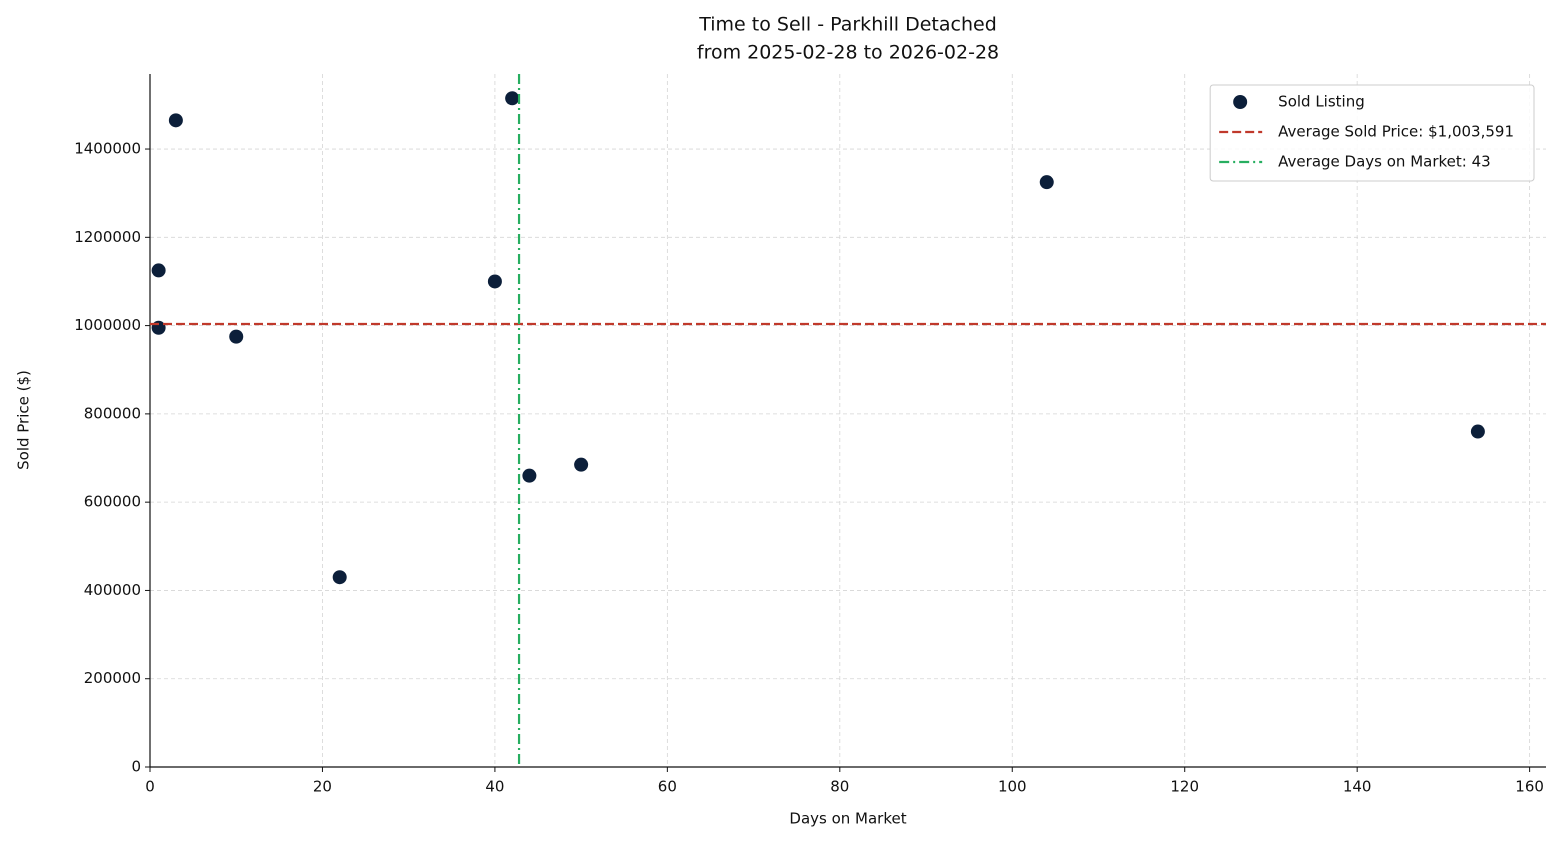  What do you see at coordinates (494, 787) in the screenshot?
I see `x-tick-label: 40` at bounding box center [494, 787].